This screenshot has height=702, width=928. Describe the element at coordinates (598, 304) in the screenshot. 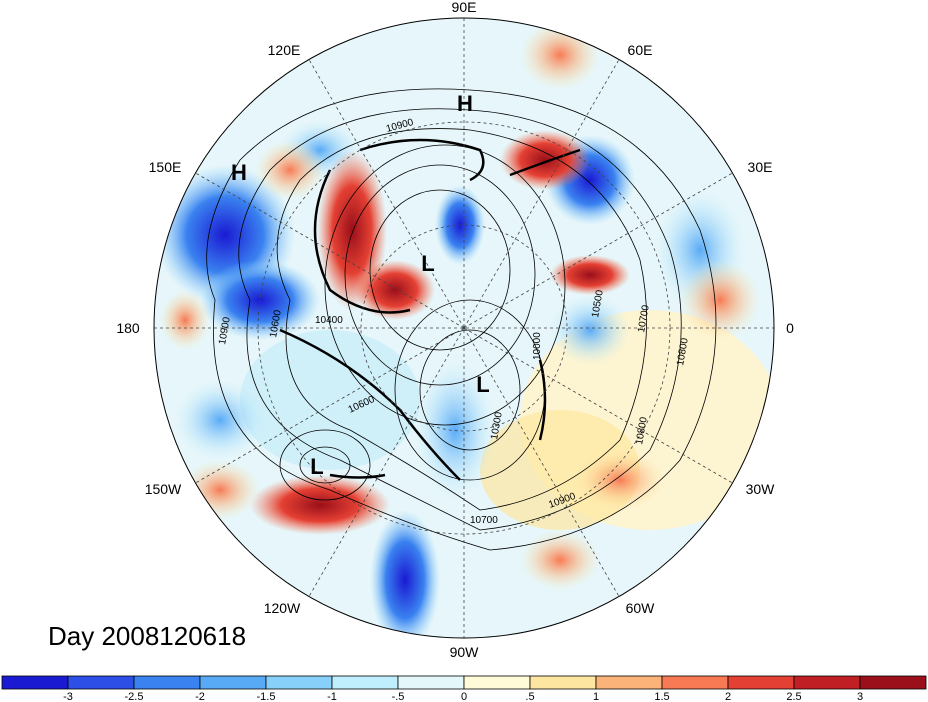

I see `contour-label: 10500` at that location.